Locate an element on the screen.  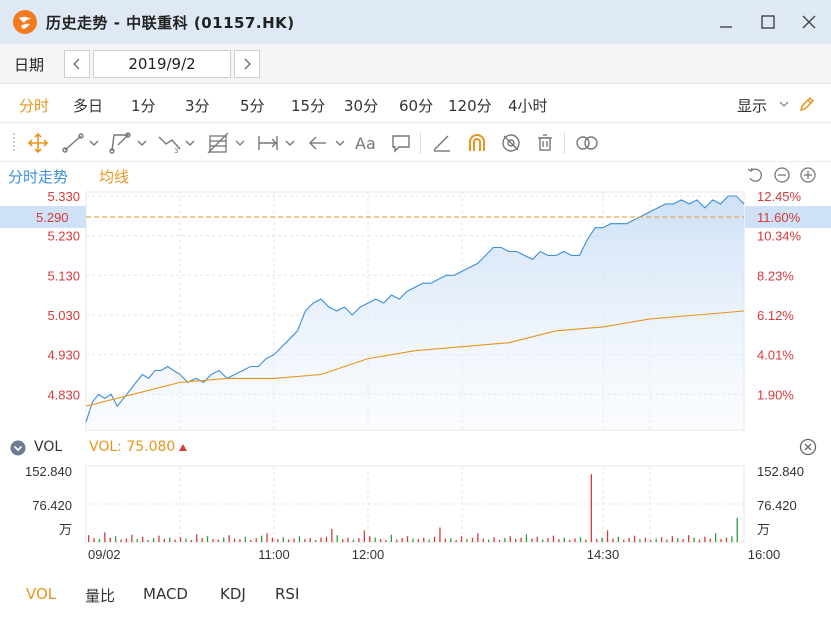
close-button is located at coordinates (809, 22).